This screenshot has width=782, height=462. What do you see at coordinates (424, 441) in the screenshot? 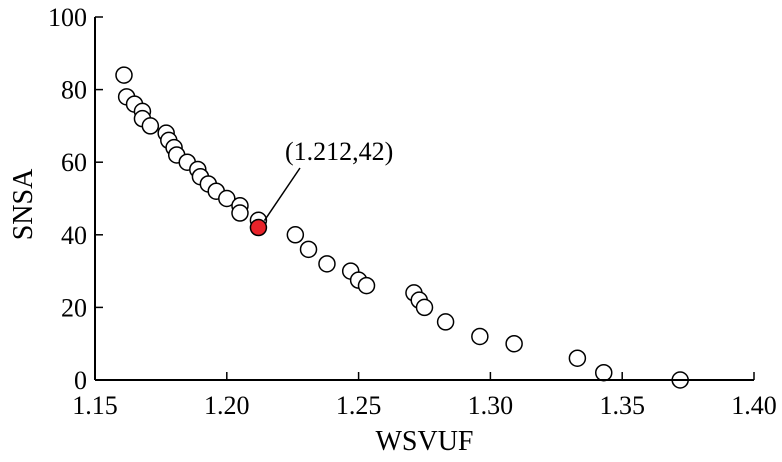
I see `x-axis-title: WSVUF` at bounding box center [424, 441].